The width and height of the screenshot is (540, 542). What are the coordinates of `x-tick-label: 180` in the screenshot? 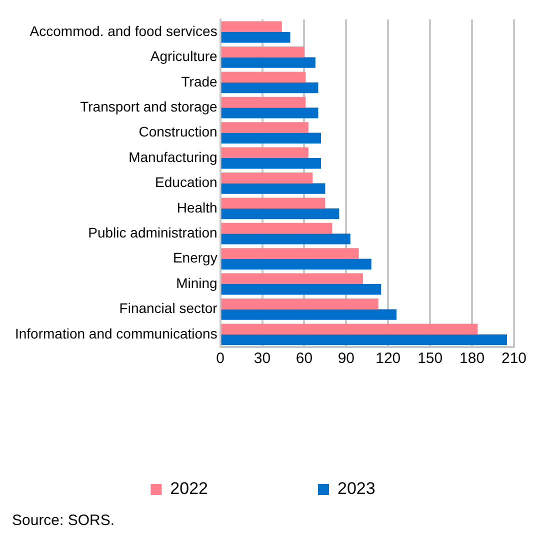 It's located at (472, 359).